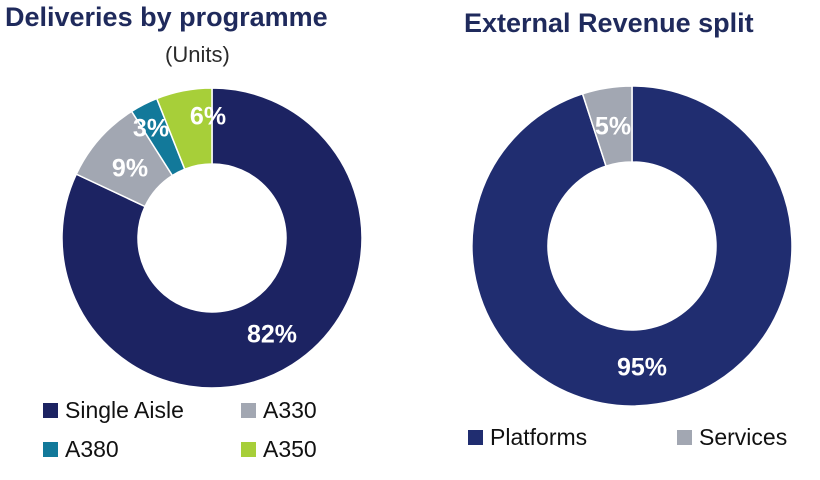  What do you see at coordinates (248, 449) in the screenshot?
I see `legend-swatch-a350` at bounding box center [248, 449].